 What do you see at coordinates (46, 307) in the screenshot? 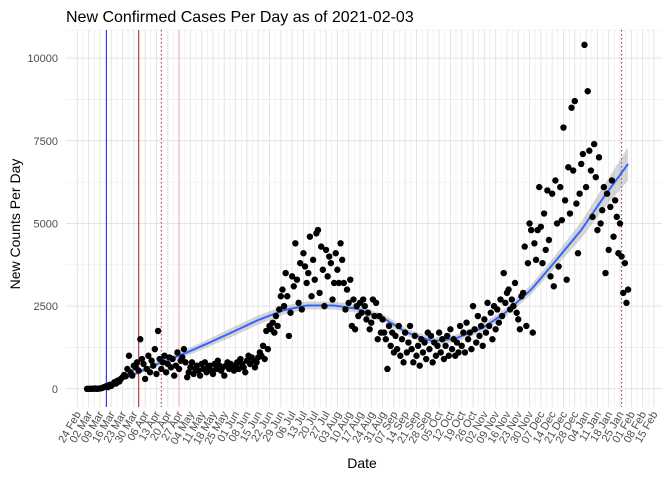
I see `y-tick-label: 2500` at bounding box center [46, 307].